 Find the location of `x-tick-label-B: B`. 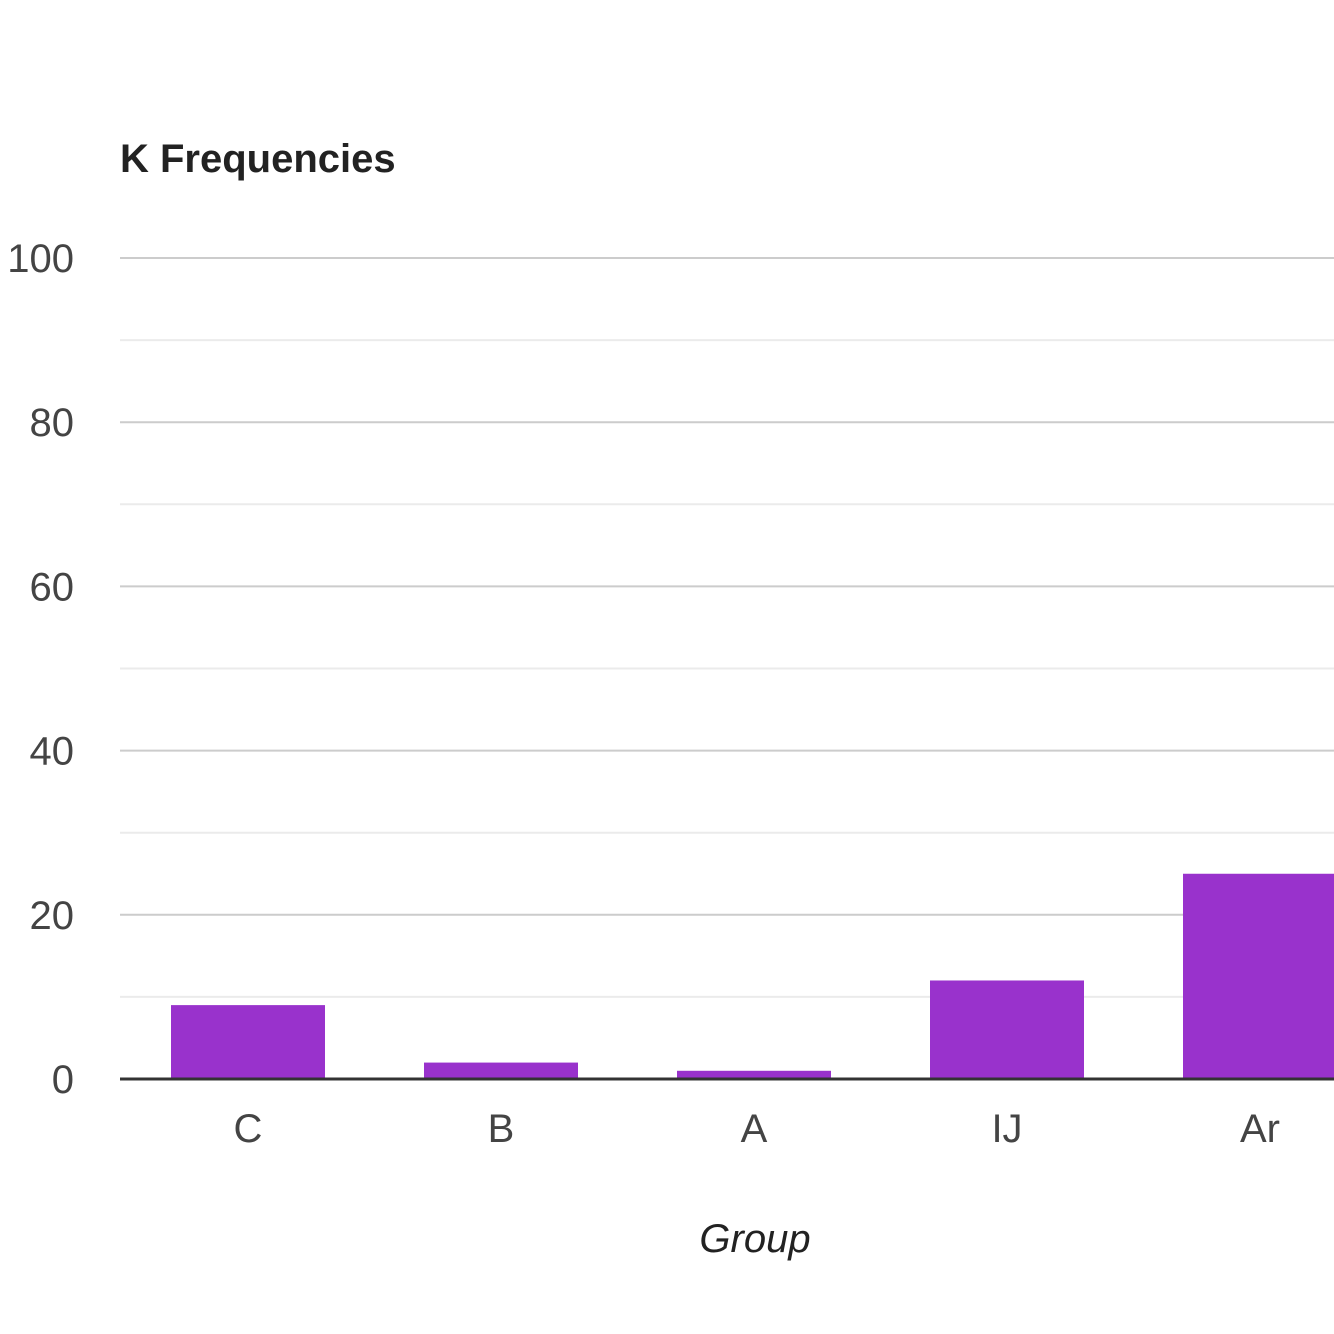

x-tick-label-B: B is located at coordinates (501, 1129).